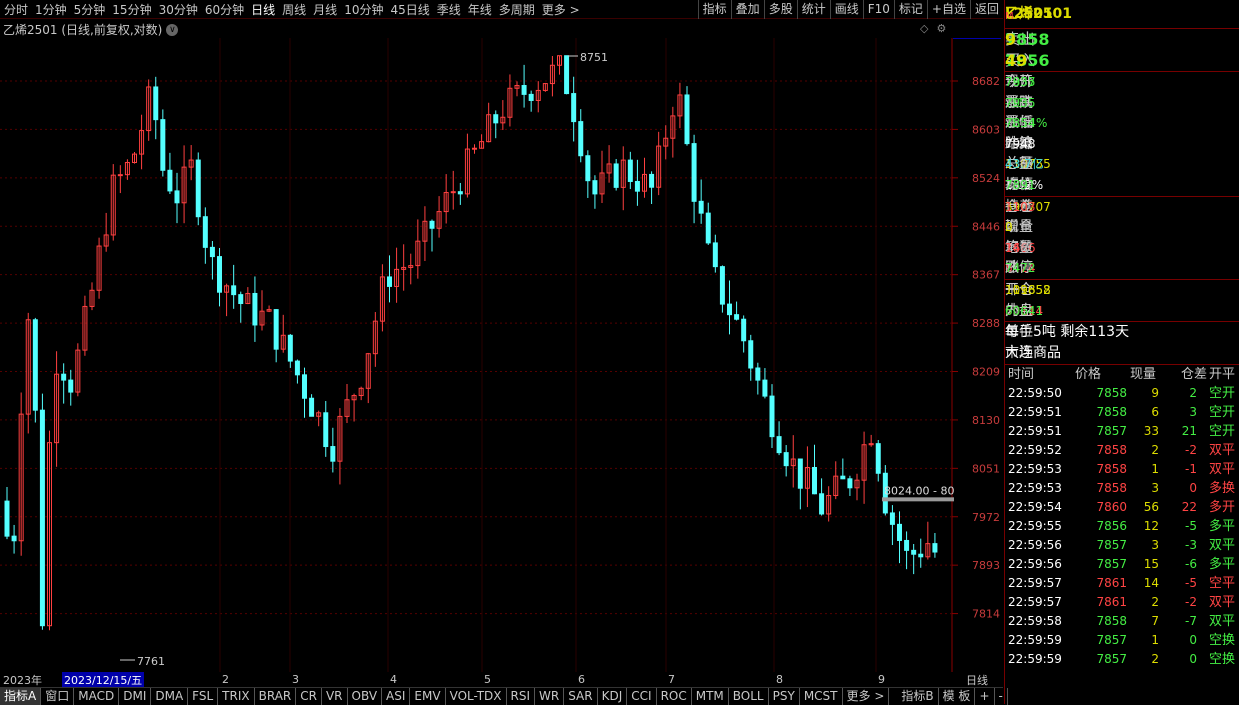 The width and height of the screenshot is (1239, 705). I want to click on zoom-button: +, so click(985, 696).